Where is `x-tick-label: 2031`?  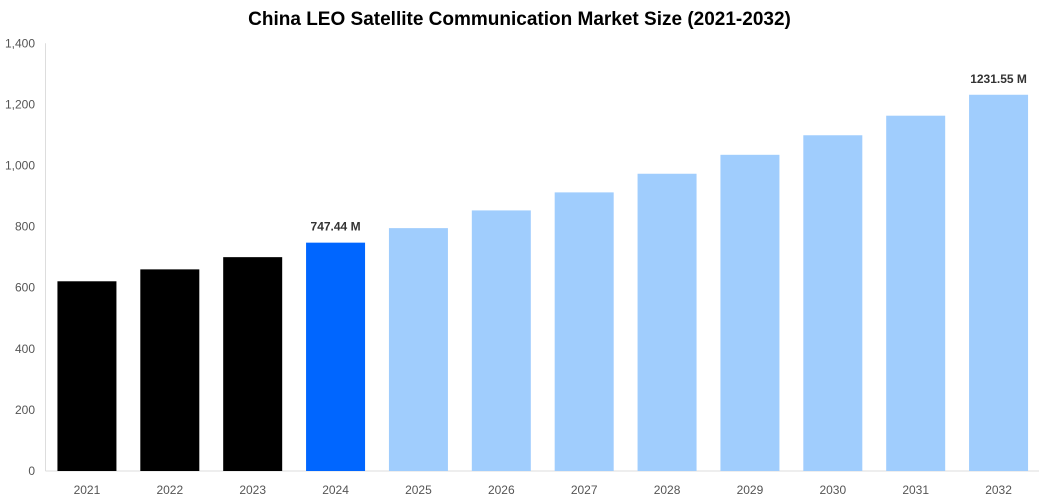 x-tick-label: 2031 is located at coordinates (915, 490).